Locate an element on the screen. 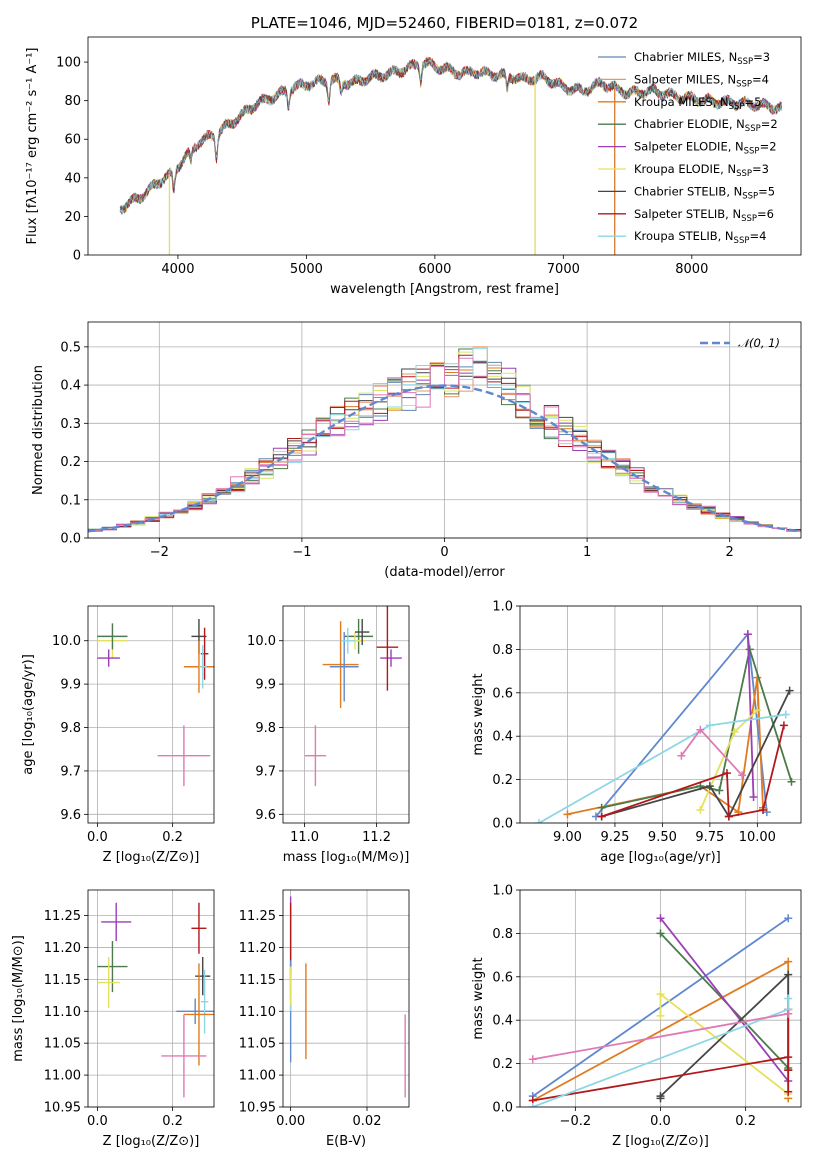  y-tick-label: 0.1 is located at coordinates (70, 500).